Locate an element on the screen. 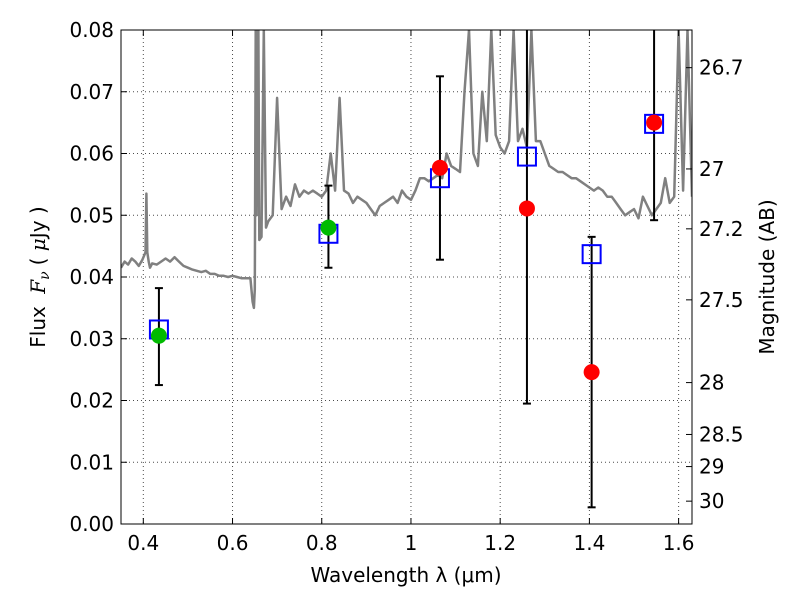  x-tick-label: 1.6 is located at coordinates (679, 543).